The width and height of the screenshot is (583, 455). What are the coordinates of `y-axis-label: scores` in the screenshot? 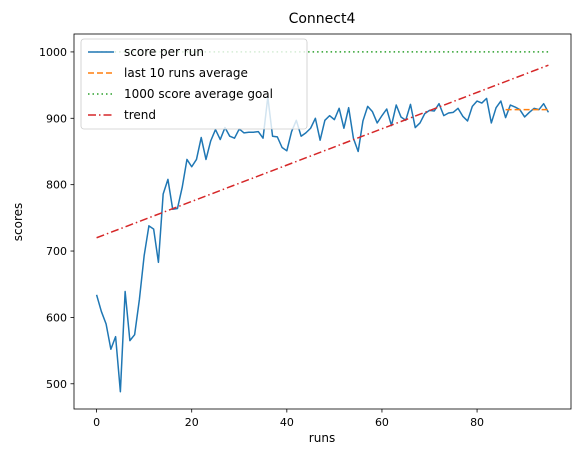 It's located at (18, 222).